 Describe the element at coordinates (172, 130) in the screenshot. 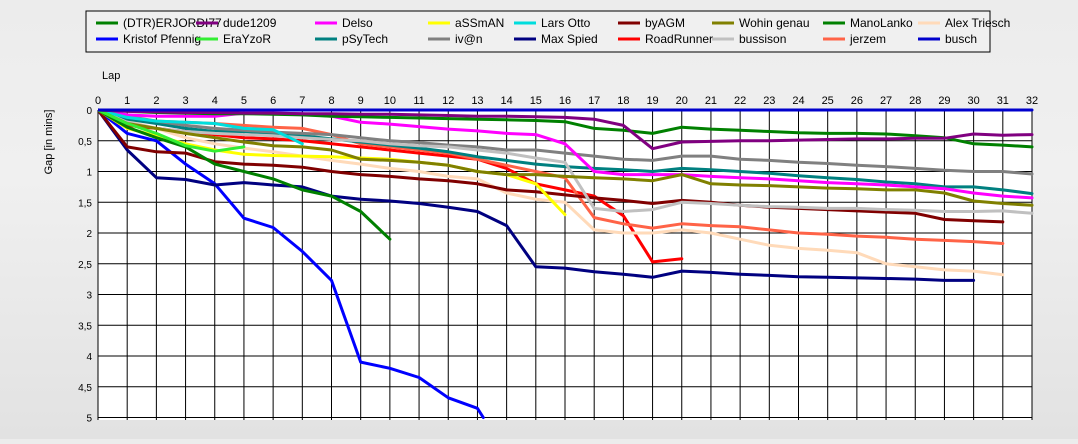

I see `series-line-erayzor` at that location.